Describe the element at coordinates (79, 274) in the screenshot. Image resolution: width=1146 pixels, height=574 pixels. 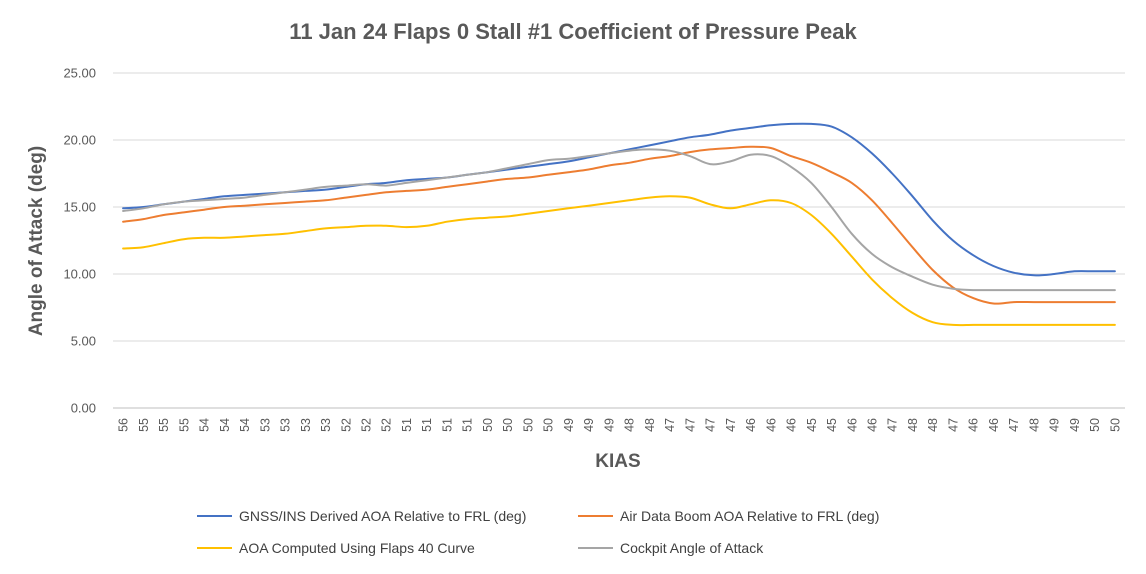
I see `y-tick-label: 10.00` at that location.